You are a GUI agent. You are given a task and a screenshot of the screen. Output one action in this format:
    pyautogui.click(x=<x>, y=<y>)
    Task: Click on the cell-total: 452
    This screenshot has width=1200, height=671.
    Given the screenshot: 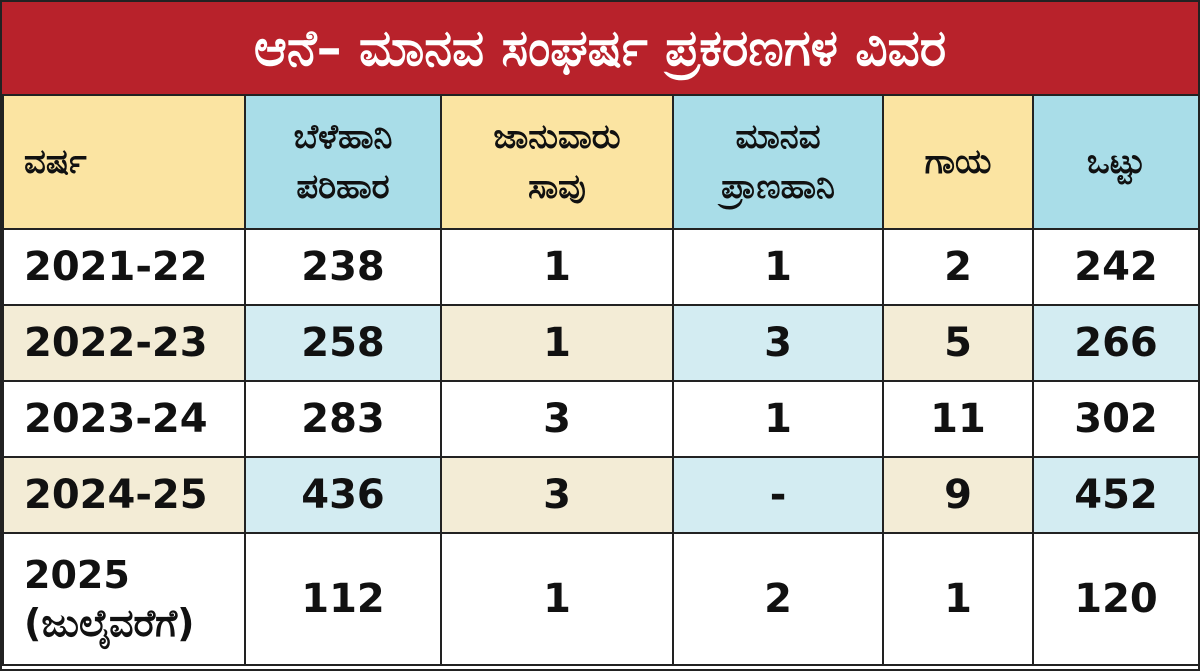 What is the action you would take?
    pyautogui.click(x=1116, y=495)
    